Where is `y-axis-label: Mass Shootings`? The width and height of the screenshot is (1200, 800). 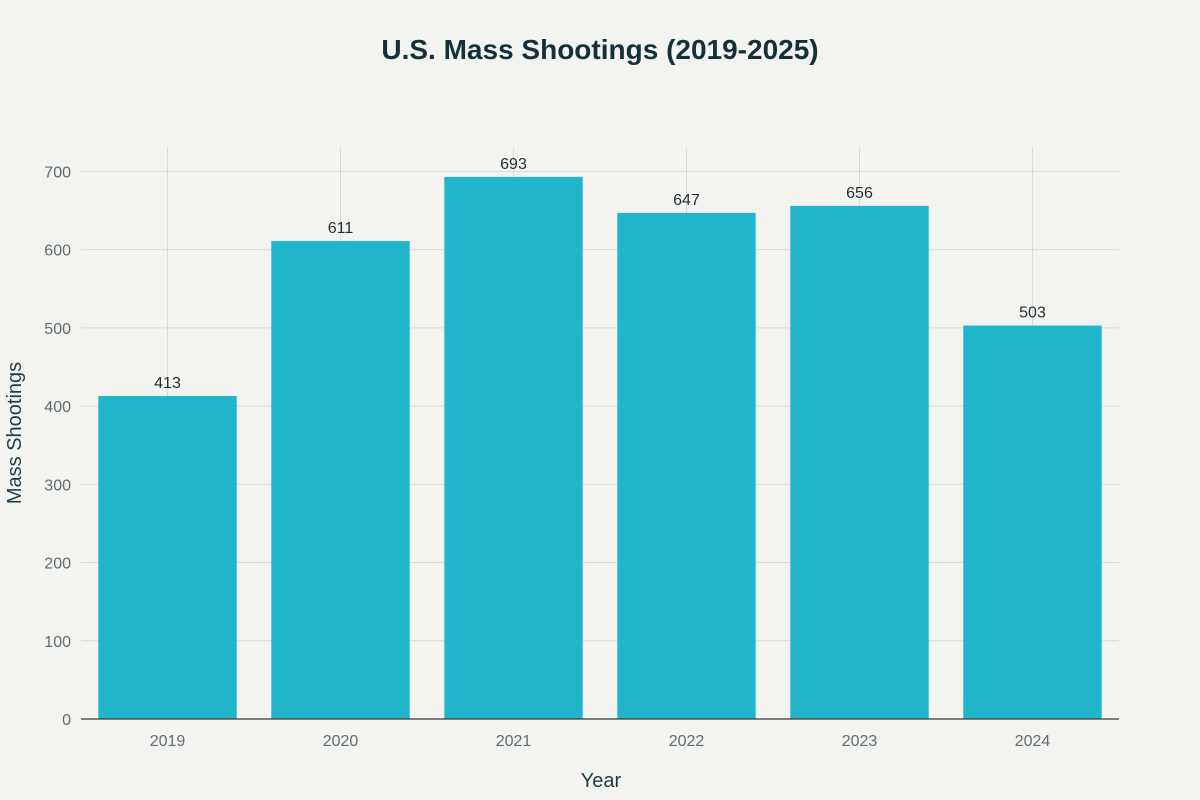
y-axis-label: Mass Shootings is located at coordinates (15, 433).